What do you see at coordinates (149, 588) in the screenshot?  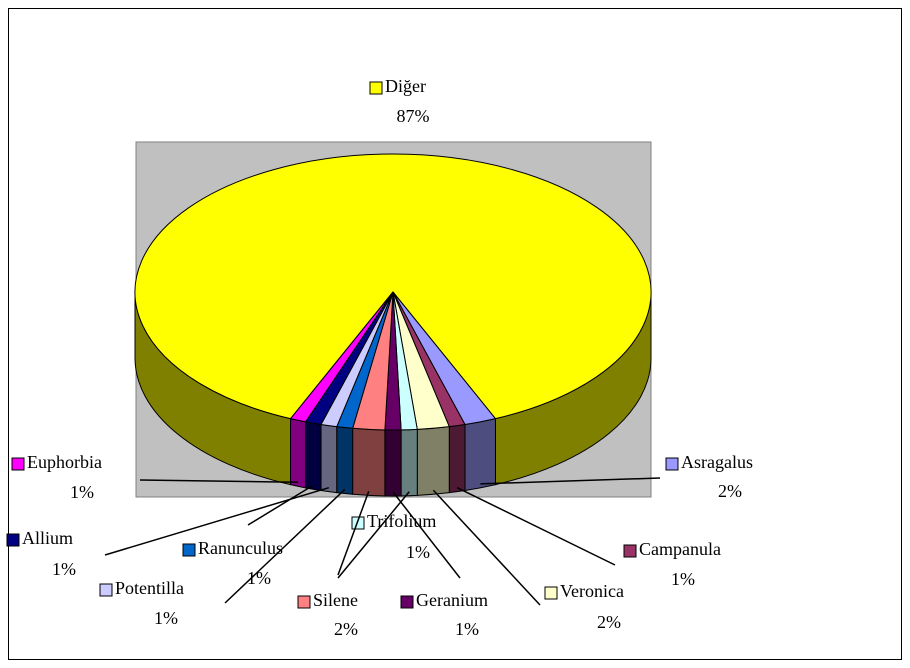 I see `category-label: Potentilla` at bounding box center [149, 588].